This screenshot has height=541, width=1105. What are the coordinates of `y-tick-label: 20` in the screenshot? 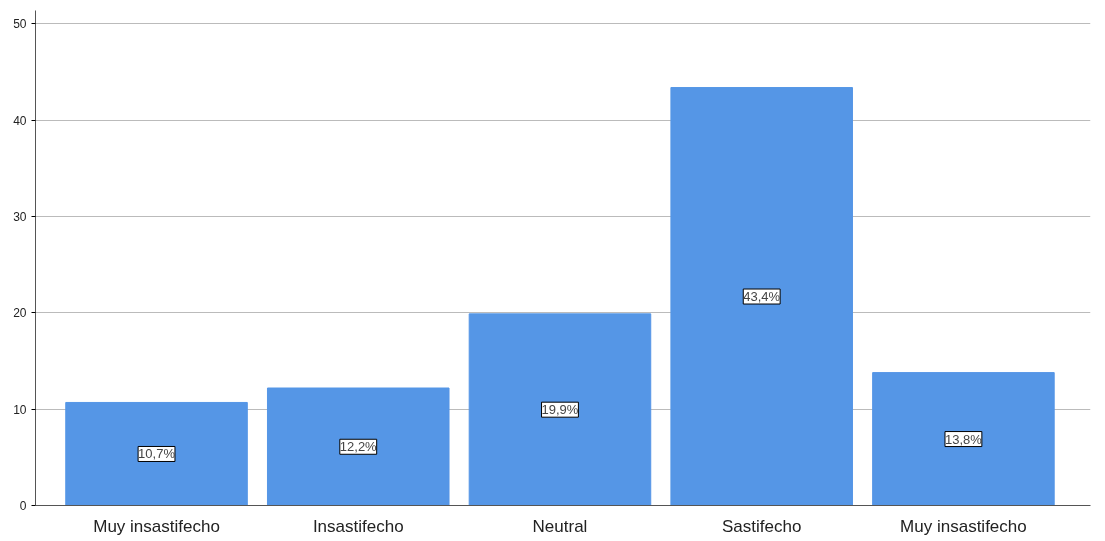 It's located at (20, 313).